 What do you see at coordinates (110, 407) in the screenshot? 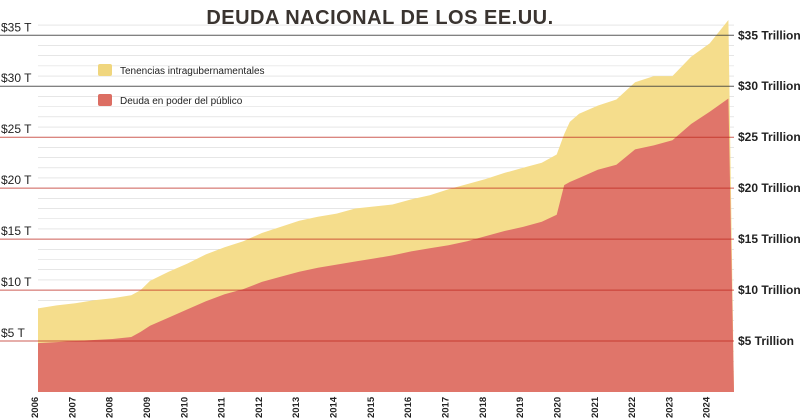
I see `x-tick-label: 2008` at bounding box center [110, 407].